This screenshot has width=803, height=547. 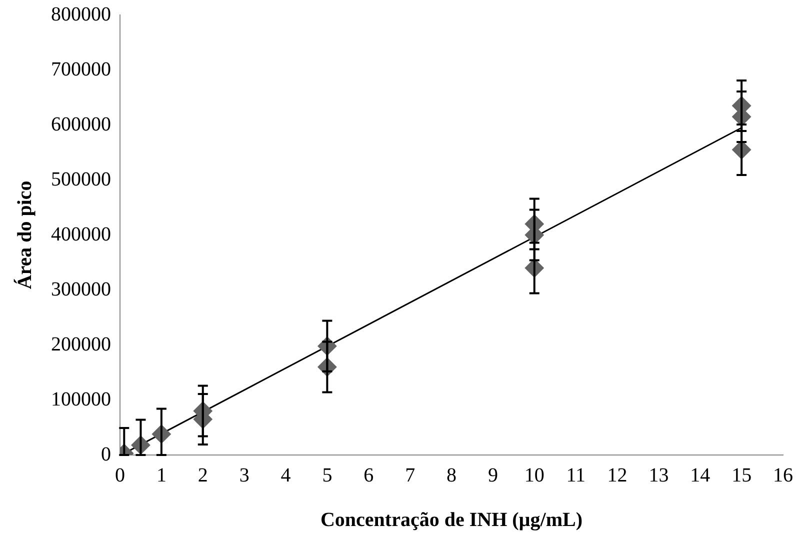 I want to click on x-tick-label: 15, so click(x=742, y=475).